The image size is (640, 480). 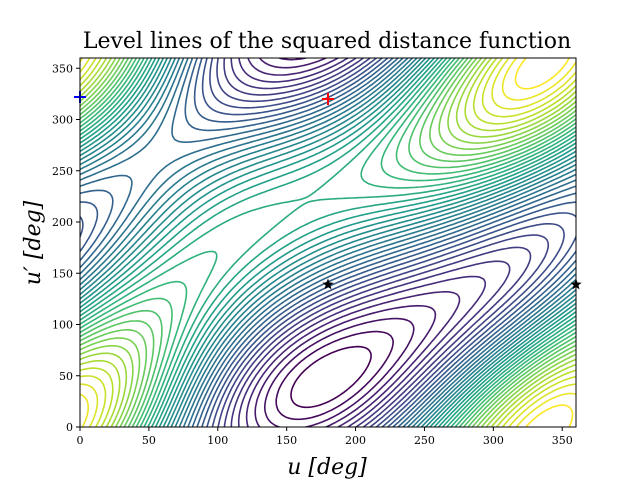 I want to click on y-tick-label: 50, so click(x=66, y=376).